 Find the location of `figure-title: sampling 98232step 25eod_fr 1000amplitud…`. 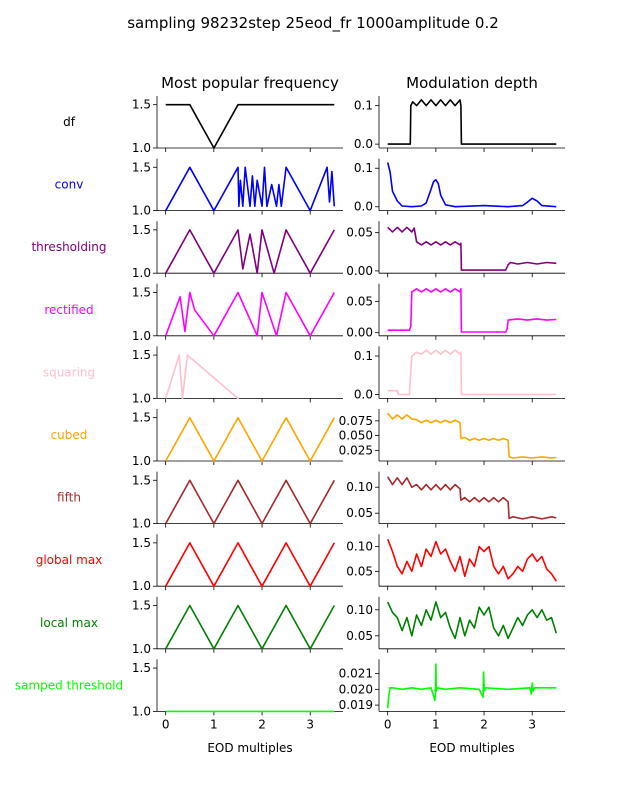

figure-title: sampling 98232step 25eod_fr 1000amplitud… is located at coordinates (313, 23).